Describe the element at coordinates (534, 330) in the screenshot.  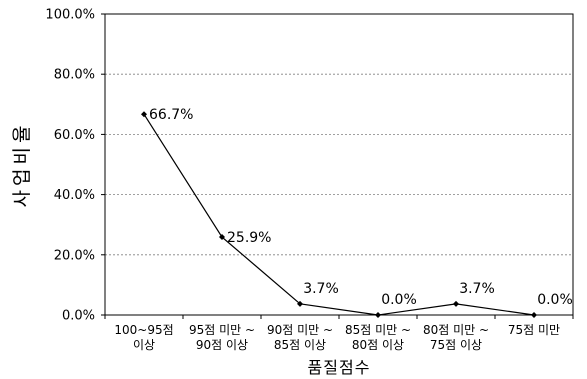
I see `x-tick-label: 75점 미만` at that location.